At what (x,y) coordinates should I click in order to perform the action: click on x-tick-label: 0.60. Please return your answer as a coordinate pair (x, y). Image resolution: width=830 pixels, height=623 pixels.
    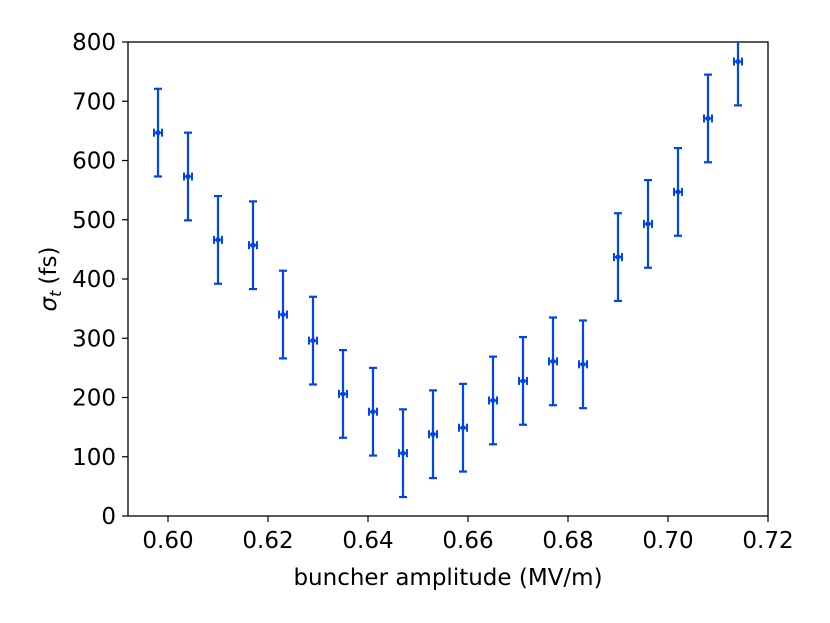
    Looking at the image, I should click on (167, 541).